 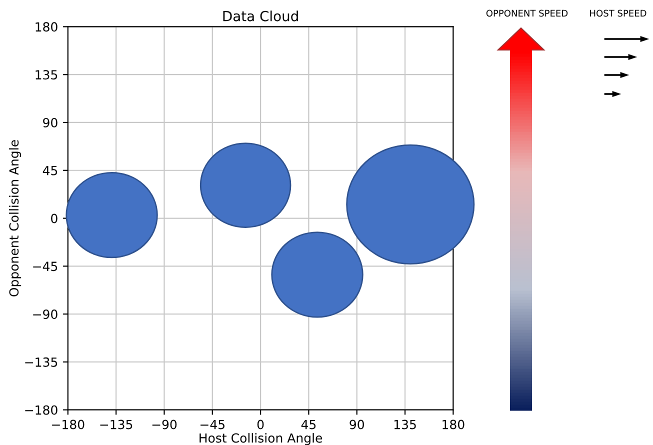 I want to click on y-tick-label: 45, so click(x=50, y=171).